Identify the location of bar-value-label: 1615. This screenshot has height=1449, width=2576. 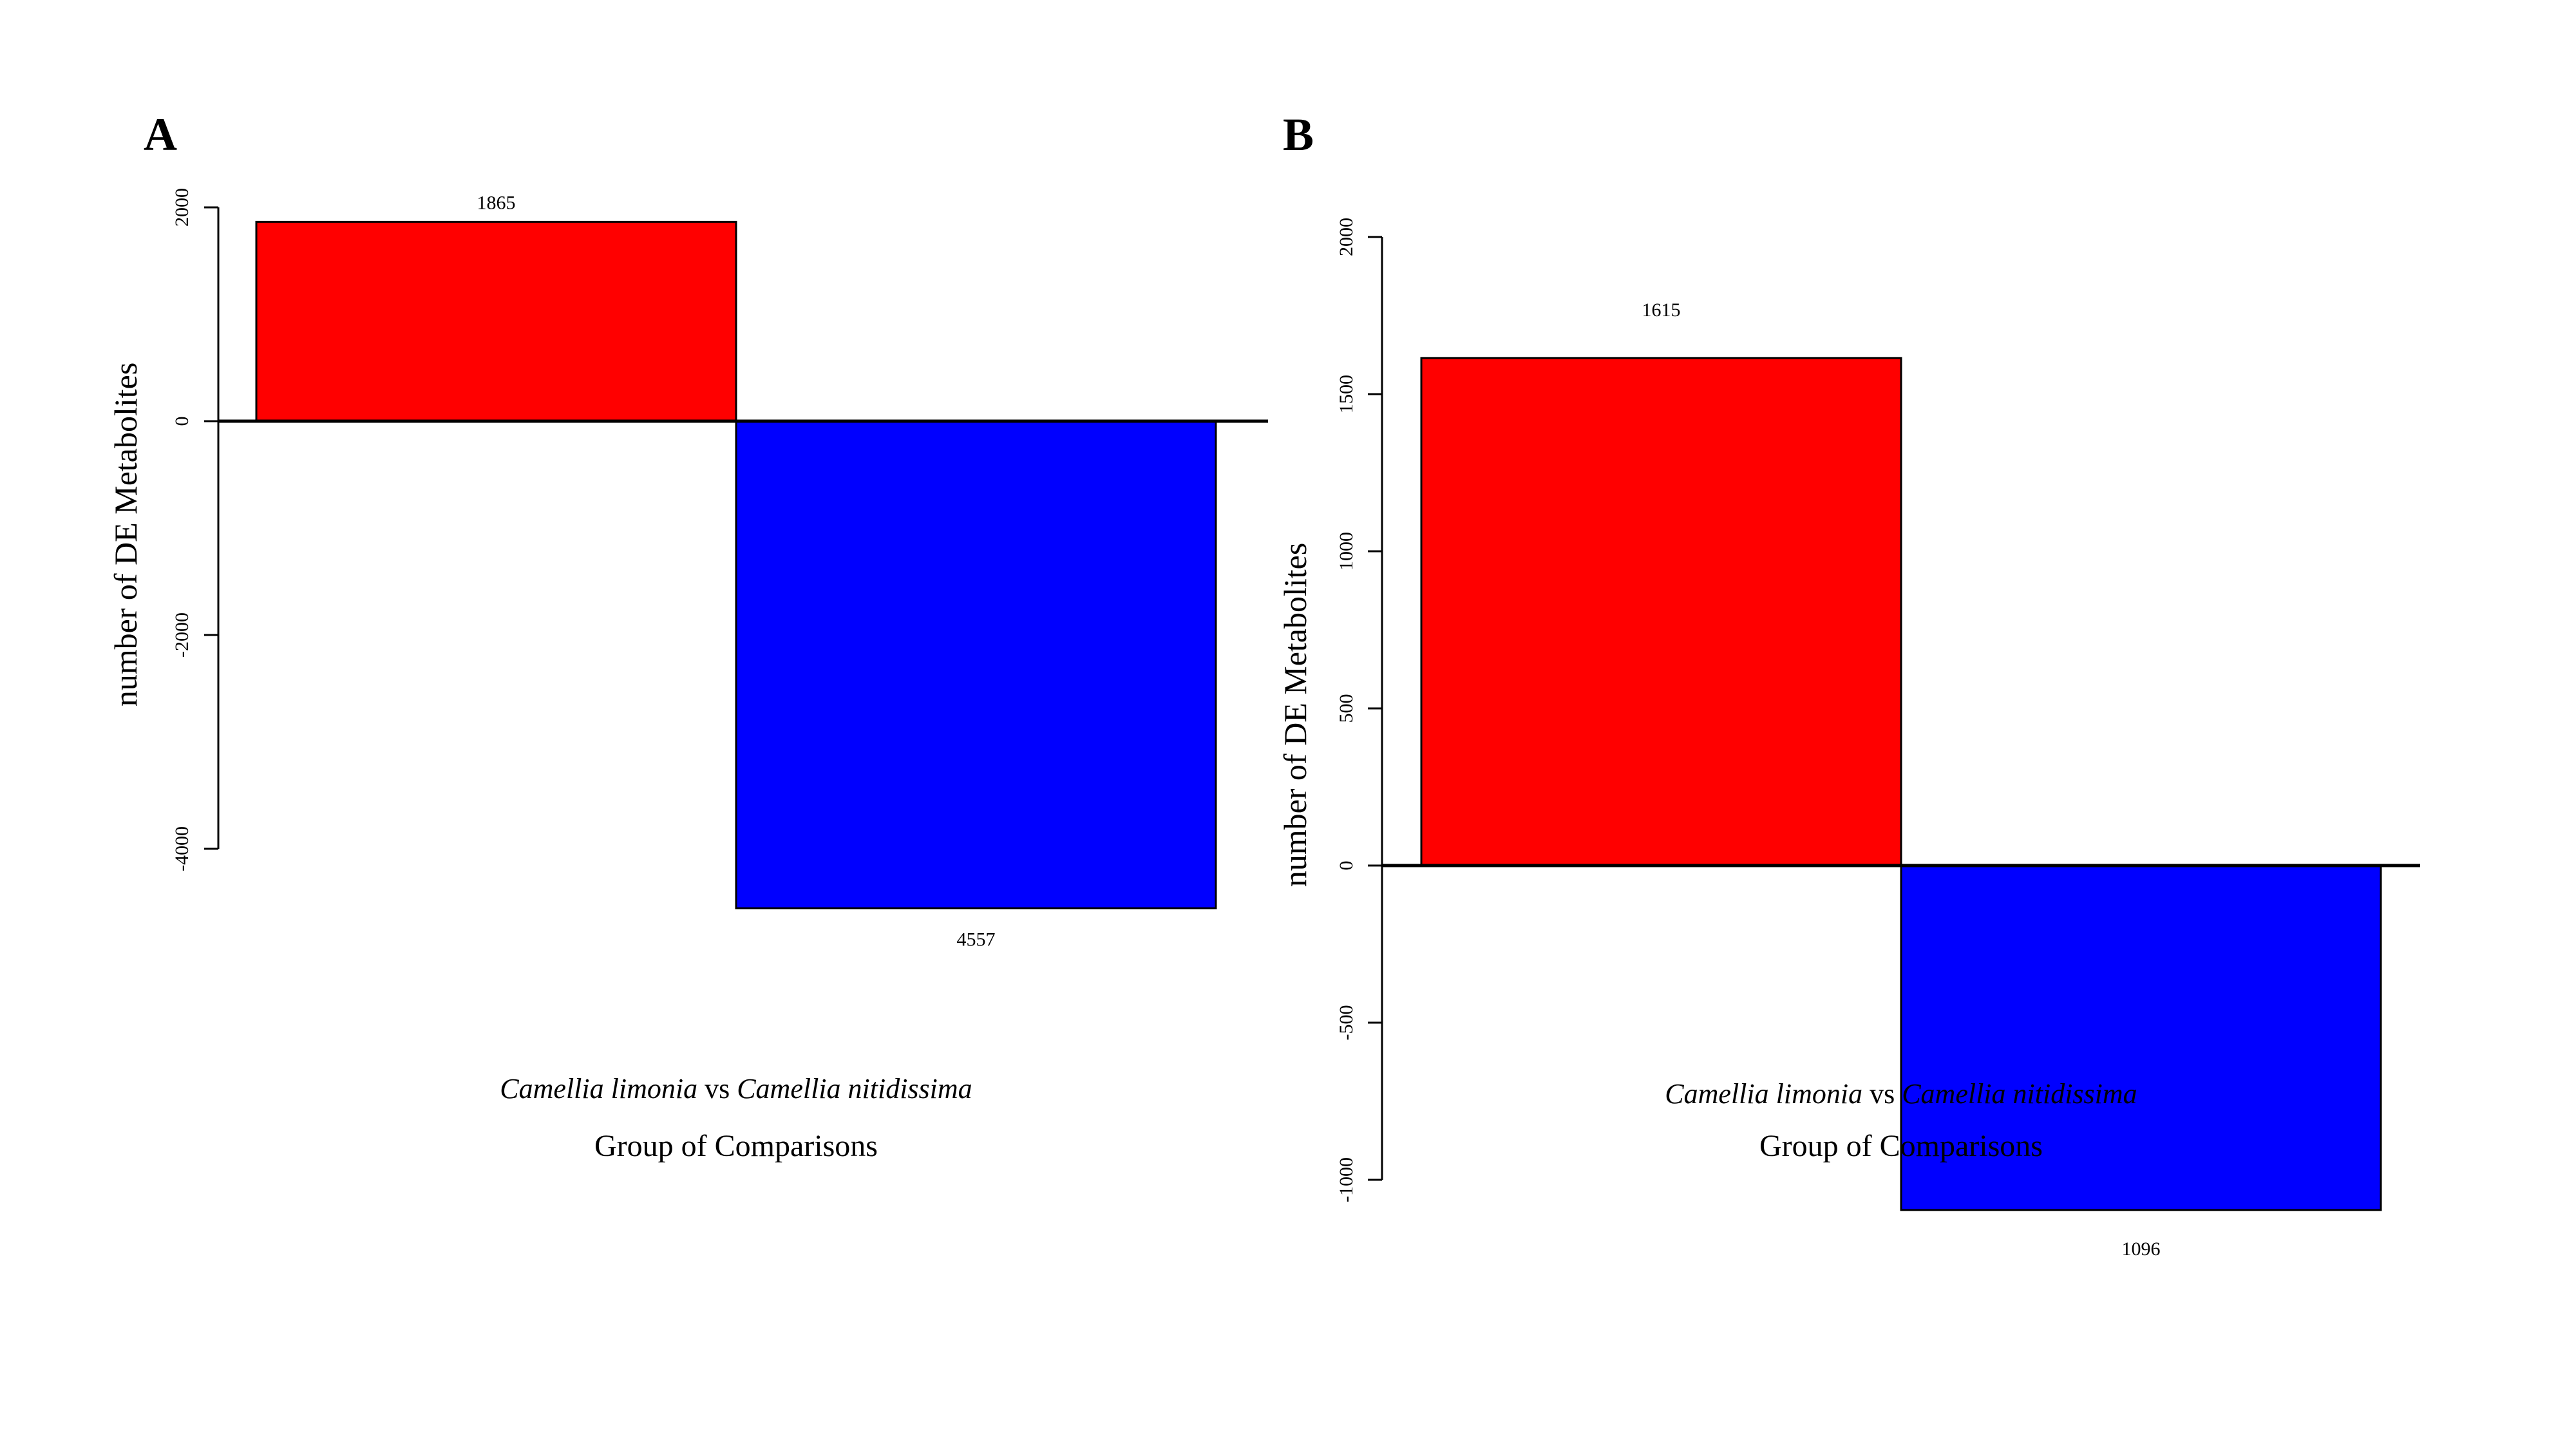
(1661, 310).